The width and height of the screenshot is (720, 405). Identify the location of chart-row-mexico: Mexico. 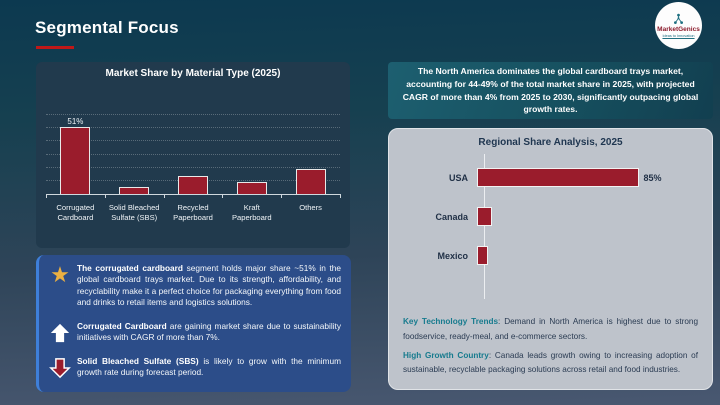
(439, 255).